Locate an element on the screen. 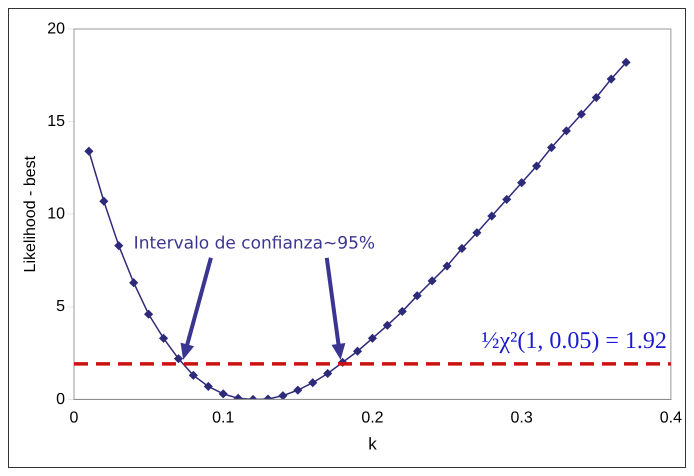 The width and height of the screenshot is (694, 476). y-tick-label: 5 is located at coordinates (61, 307).